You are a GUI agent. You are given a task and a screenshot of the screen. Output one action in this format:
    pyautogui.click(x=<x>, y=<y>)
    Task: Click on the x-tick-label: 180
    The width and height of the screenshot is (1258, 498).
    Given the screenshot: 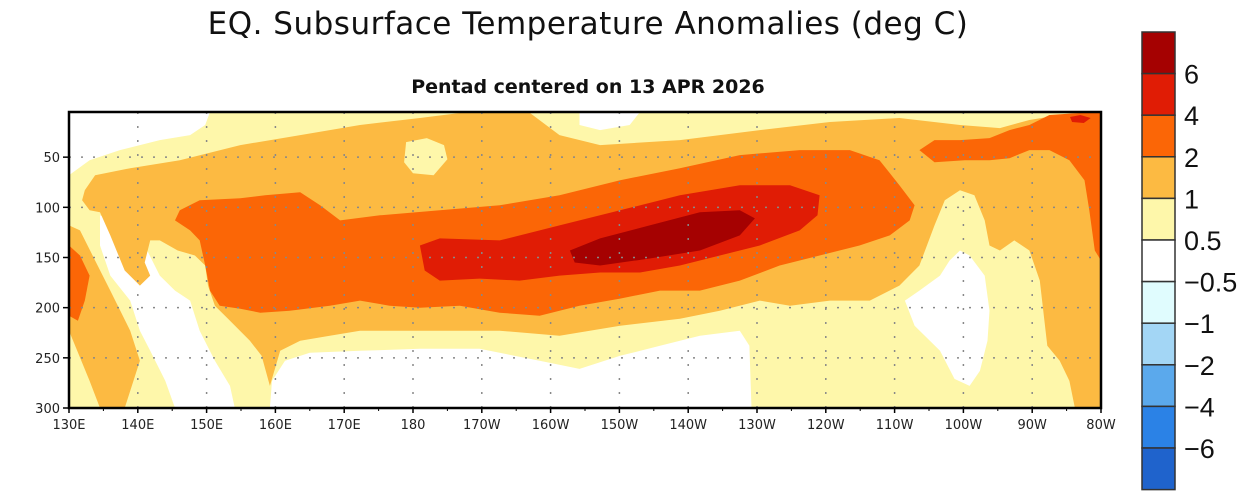 What is the action you would take?
    pyautogui.click(x=413, y=425)
    